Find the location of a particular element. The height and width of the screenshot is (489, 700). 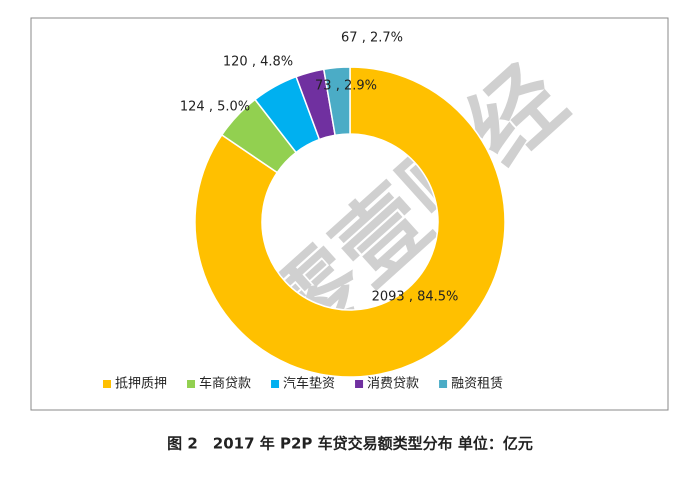

legend-label: 融资租赁 is located at coordinates (477, 384).